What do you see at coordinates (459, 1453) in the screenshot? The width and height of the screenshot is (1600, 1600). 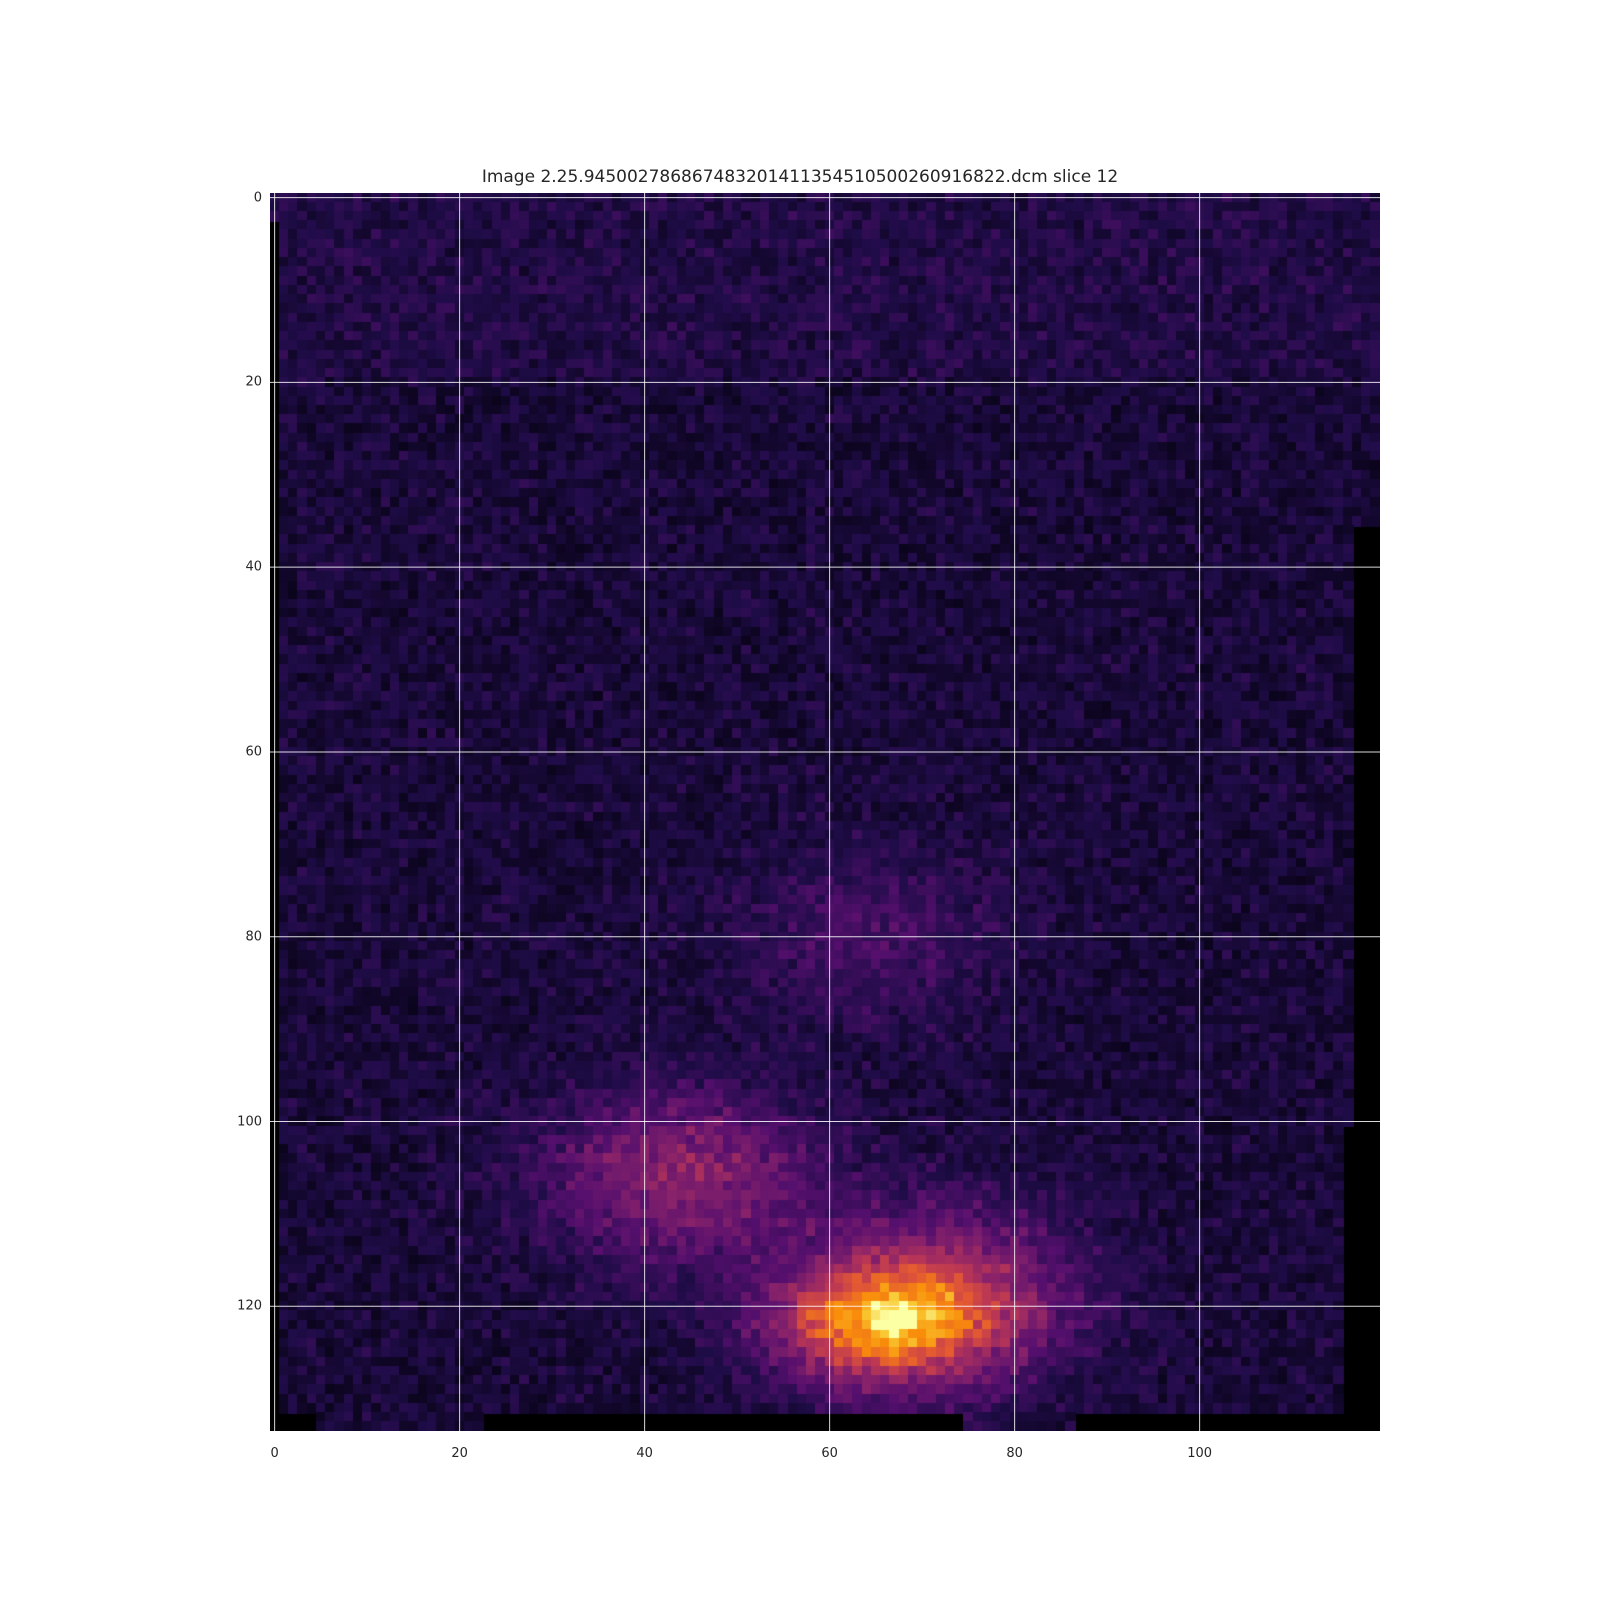 I see `x-tick-label: 20` at bounding box center [459, 1453].